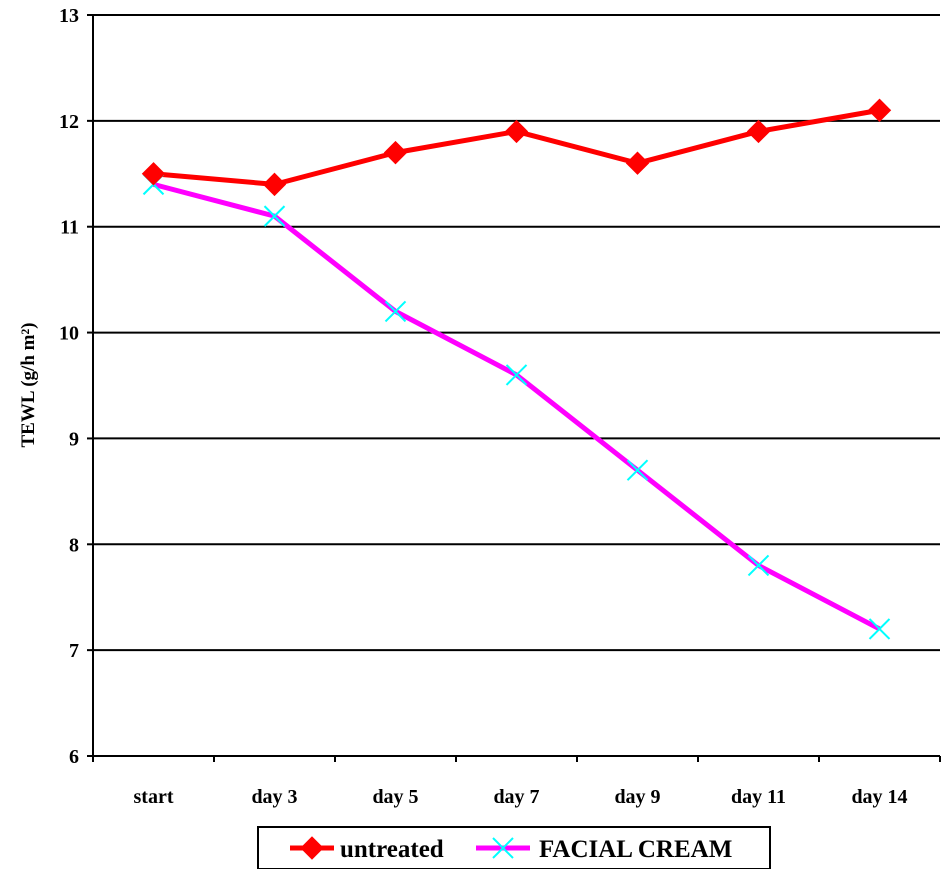 This screenshot has height=869, width=942. I want to click on y-tick-label: 10, so click(69, 334).